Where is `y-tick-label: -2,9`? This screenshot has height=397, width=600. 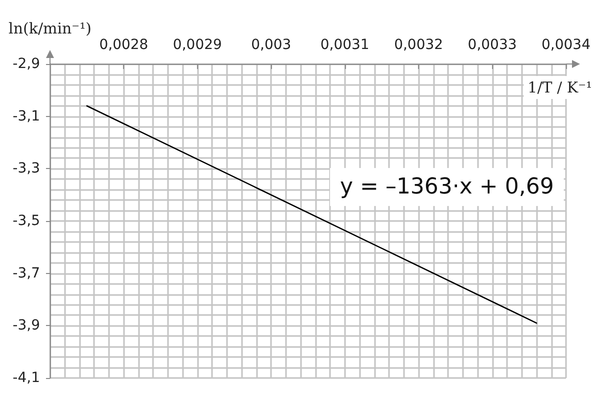
y-tick-label: -2,9 is located at coordinates (26, 64).